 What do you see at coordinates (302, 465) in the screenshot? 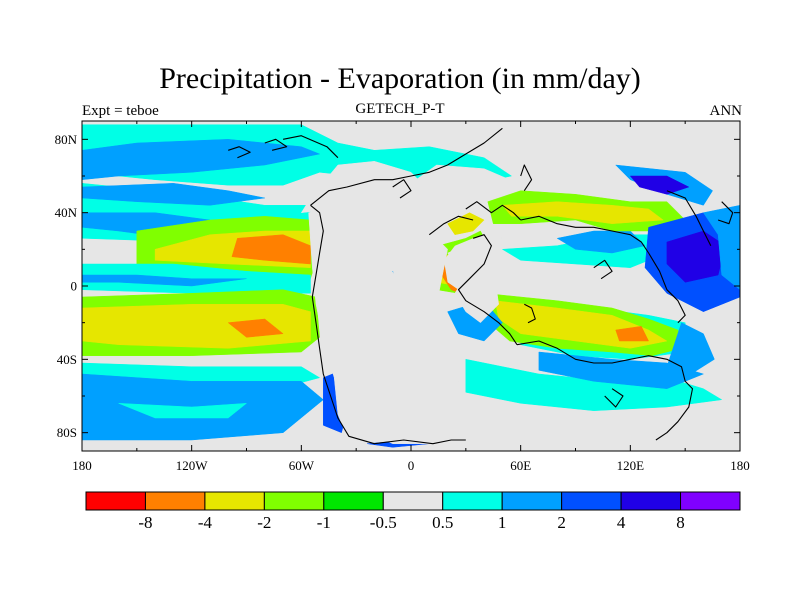
I see `x-tick-label: 60W` at bounding box center [302, 465].